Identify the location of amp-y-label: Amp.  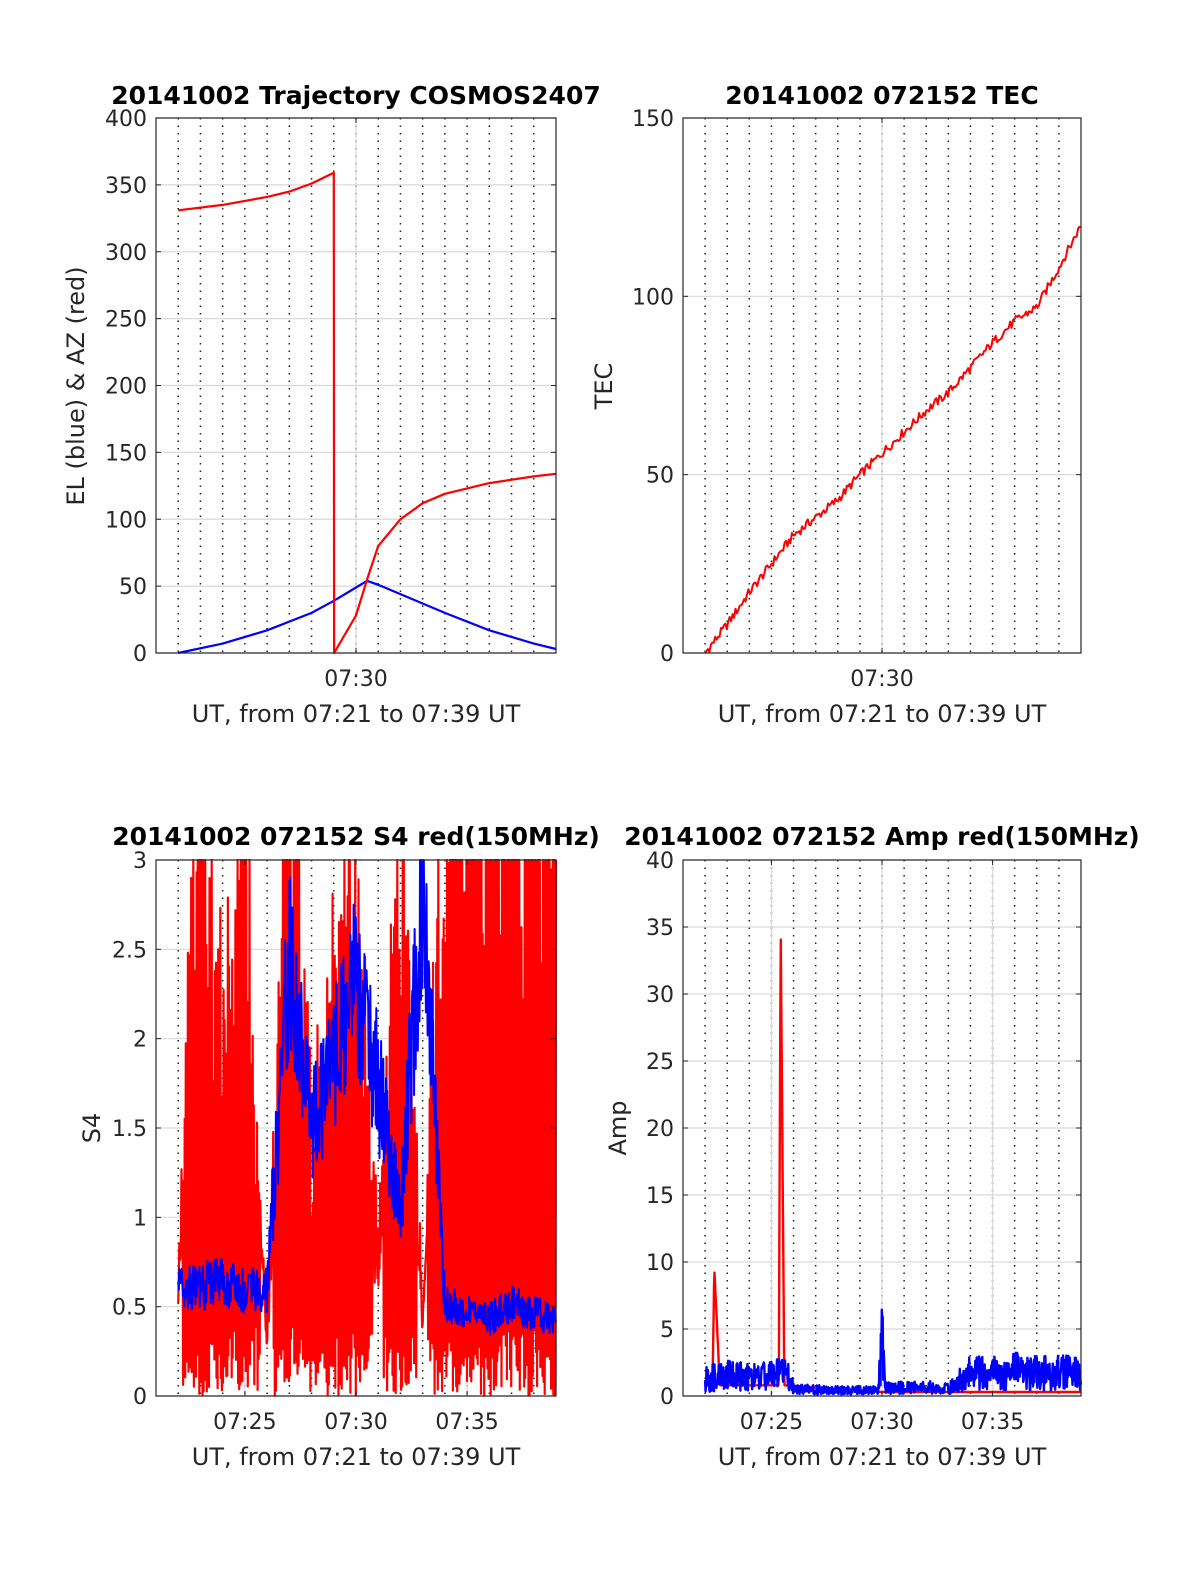
(618, 1127).